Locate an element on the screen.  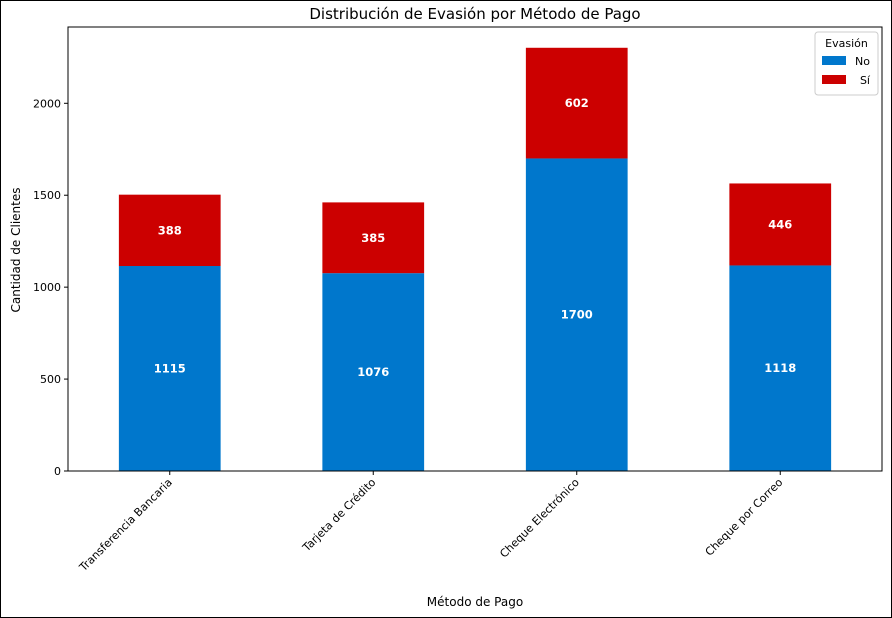
legend-entry-label: No is located at coordinates (862, 61).